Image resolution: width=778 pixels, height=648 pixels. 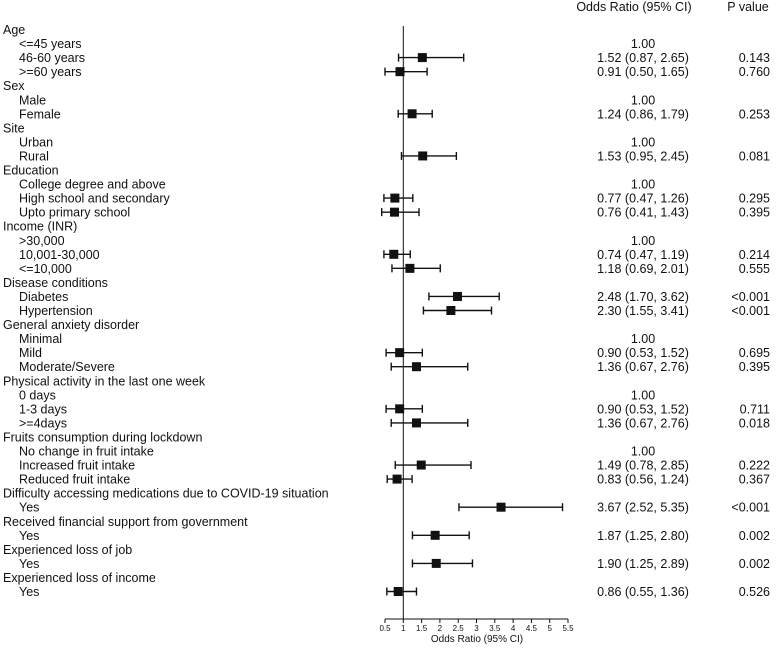 What do you see at coordinates (43, 297) in the screenshot?
I see `row-label: Diabetes` at bounding box center [43, 297].